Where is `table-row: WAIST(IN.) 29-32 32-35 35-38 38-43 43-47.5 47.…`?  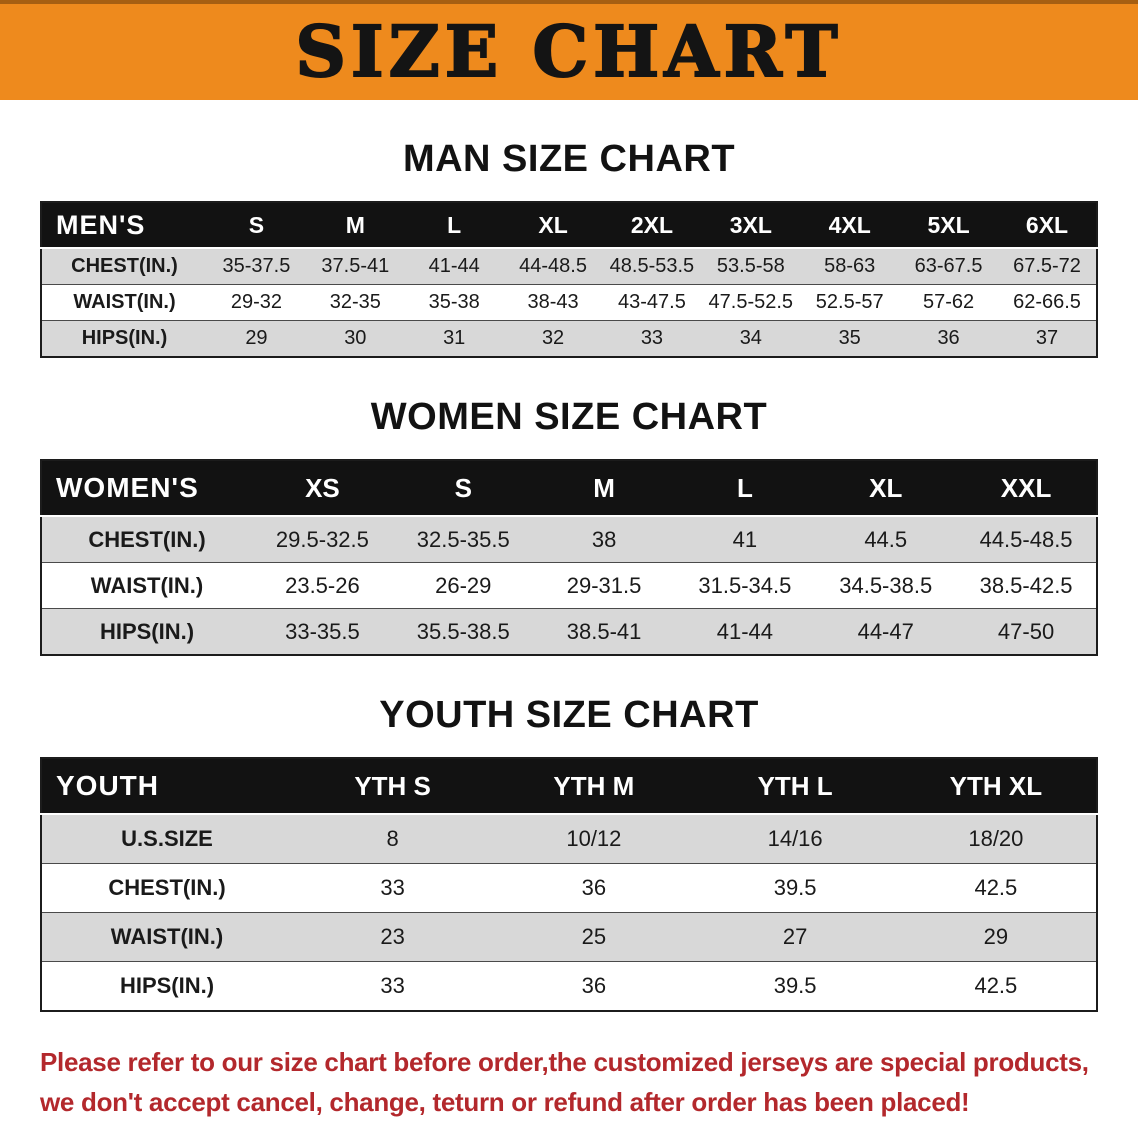 table-row: WAIST(IN.) 29-32 32-35 35-38 38-43 43-47.5 47.… is located at coordinates (569, 302).